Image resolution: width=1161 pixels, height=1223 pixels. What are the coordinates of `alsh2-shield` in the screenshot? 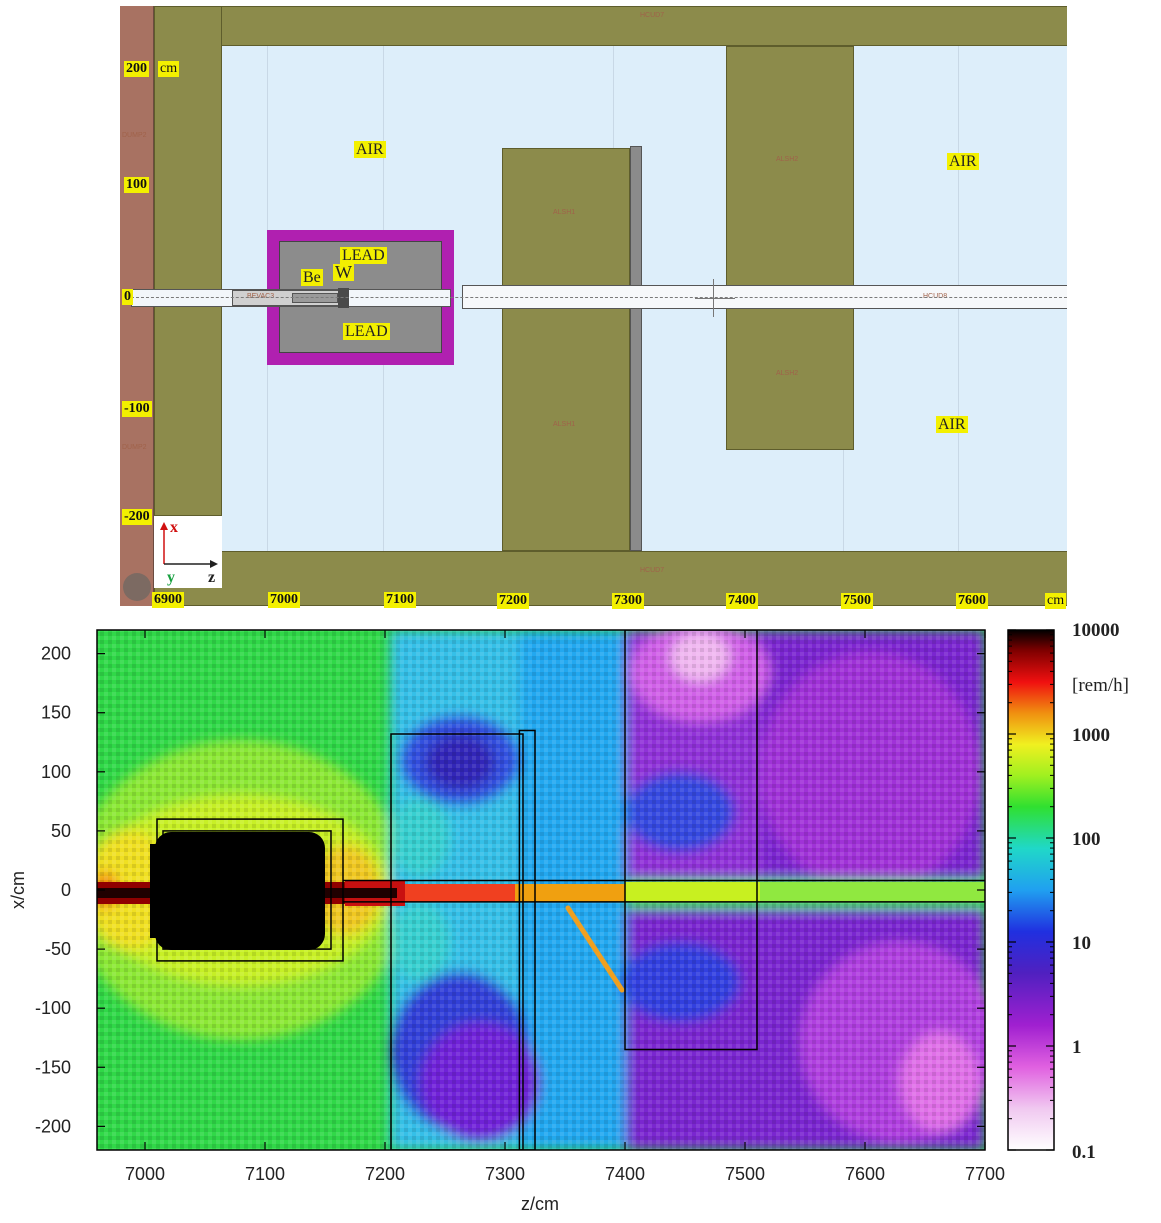 It's located at (790, 248).